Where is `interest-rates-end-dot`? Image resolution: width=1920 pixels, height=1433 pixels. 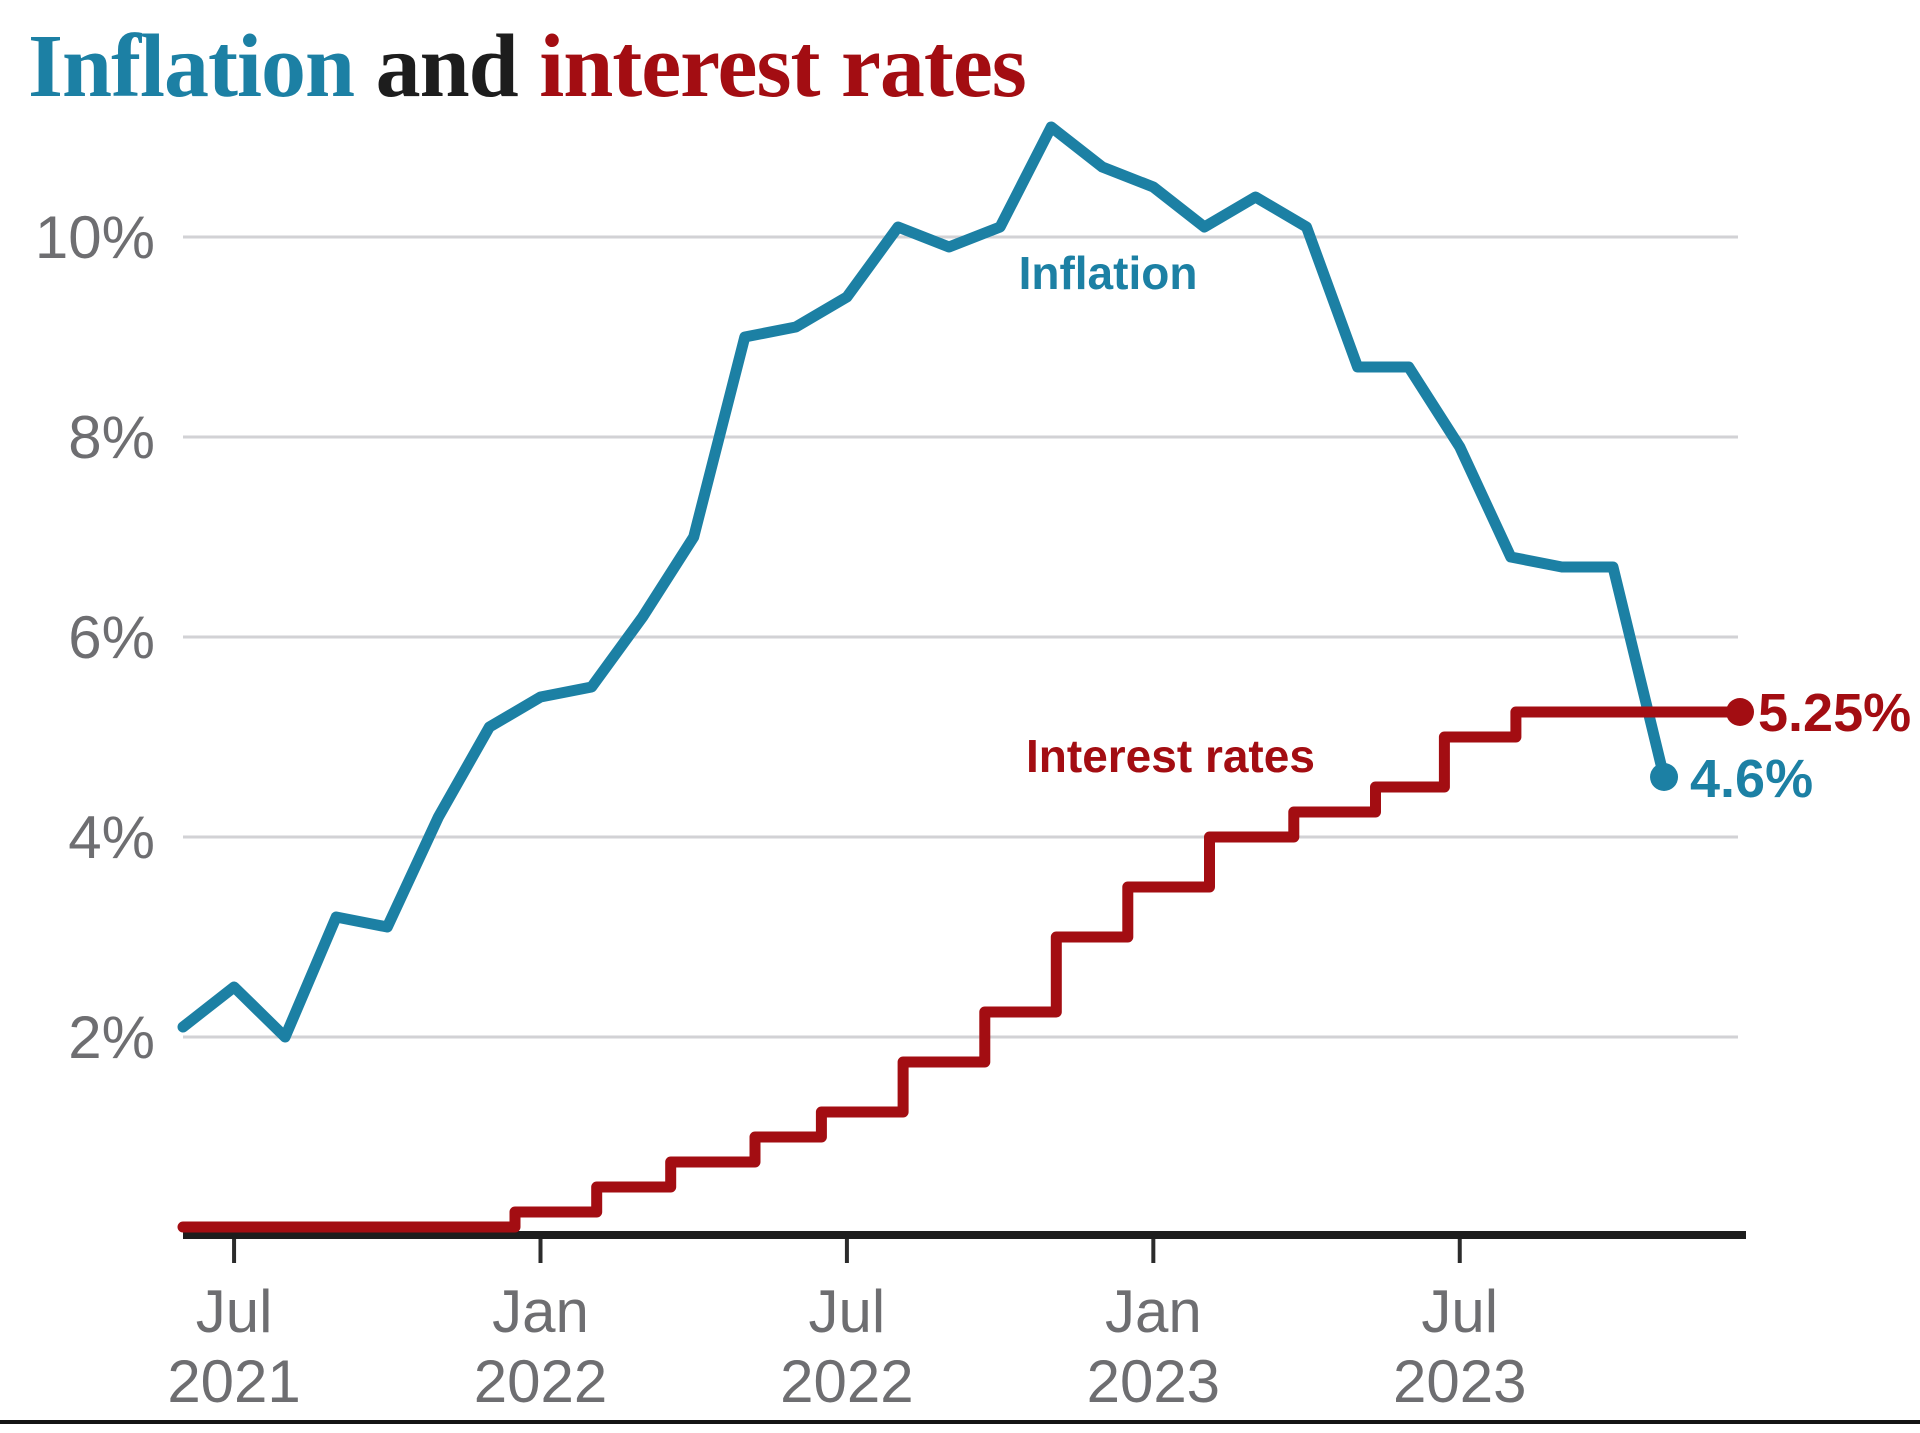
interest-rates-end-dot is located at coordinates (1740, 712).